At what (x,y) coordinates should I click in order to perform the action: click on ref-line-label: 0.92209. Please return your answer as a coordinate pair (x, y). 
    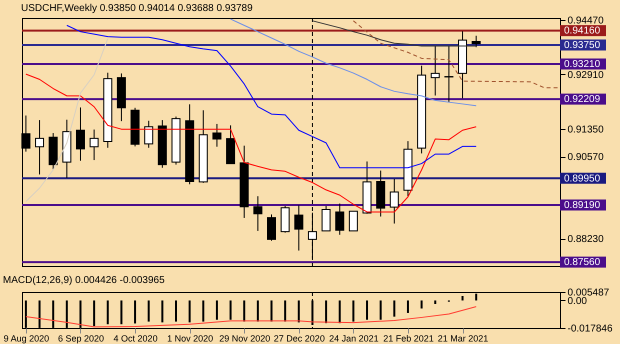
    Looking at the image, I should click on (582, 100).